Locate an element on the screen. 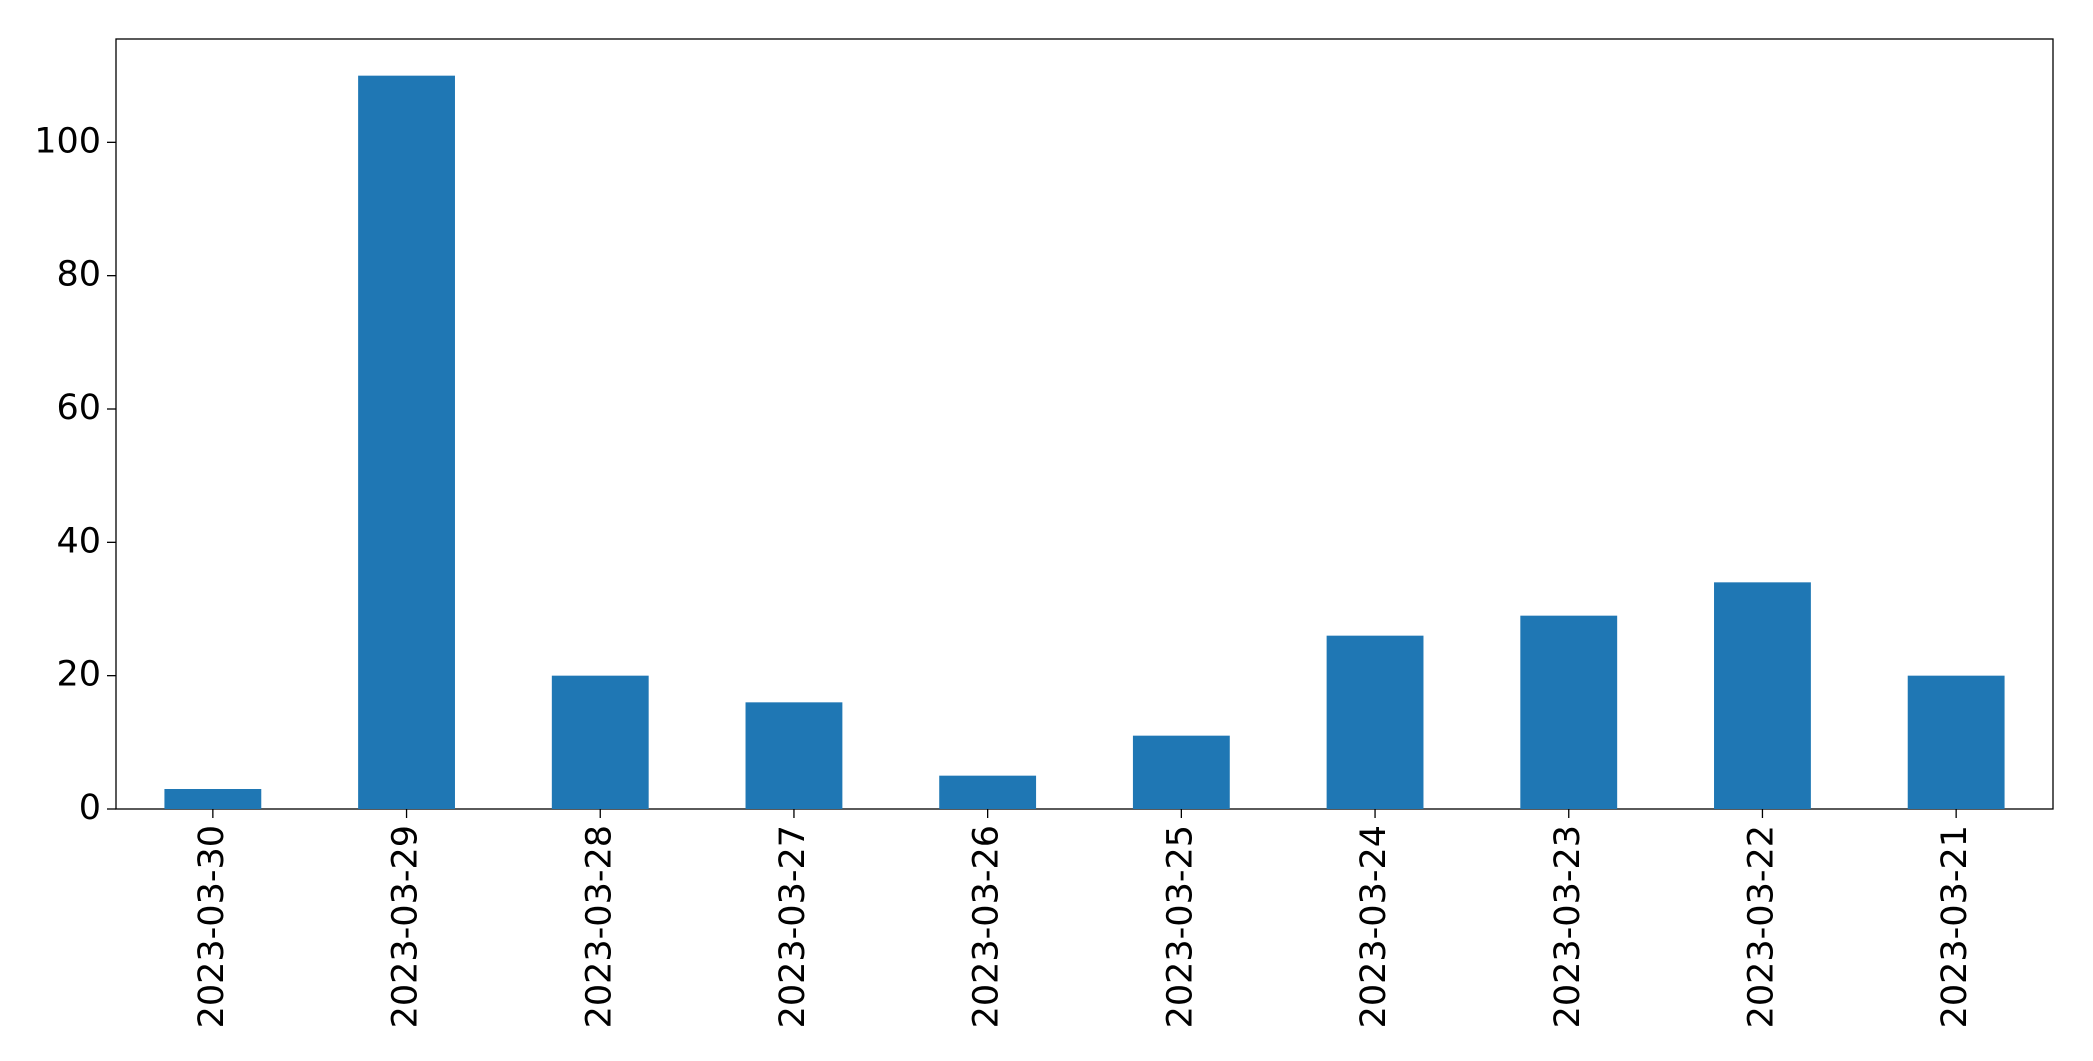  y-tick-label: 80 is located at coordinates (78, 275).